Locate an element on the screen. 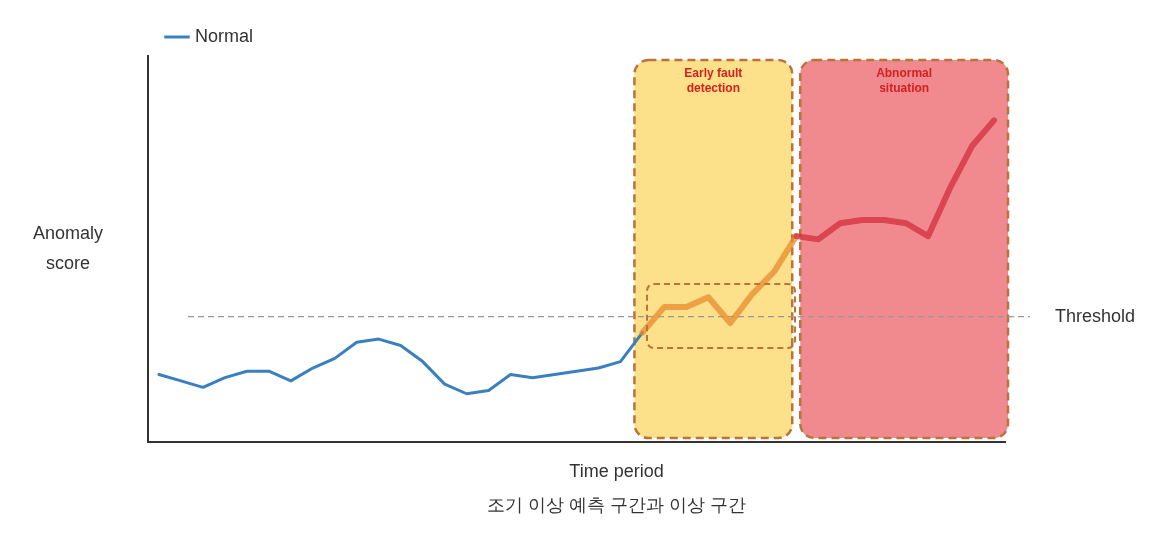 This screenshot has height=540, width=1163. y-axis-title: Anomaly score is located at coordinates (68, 247).